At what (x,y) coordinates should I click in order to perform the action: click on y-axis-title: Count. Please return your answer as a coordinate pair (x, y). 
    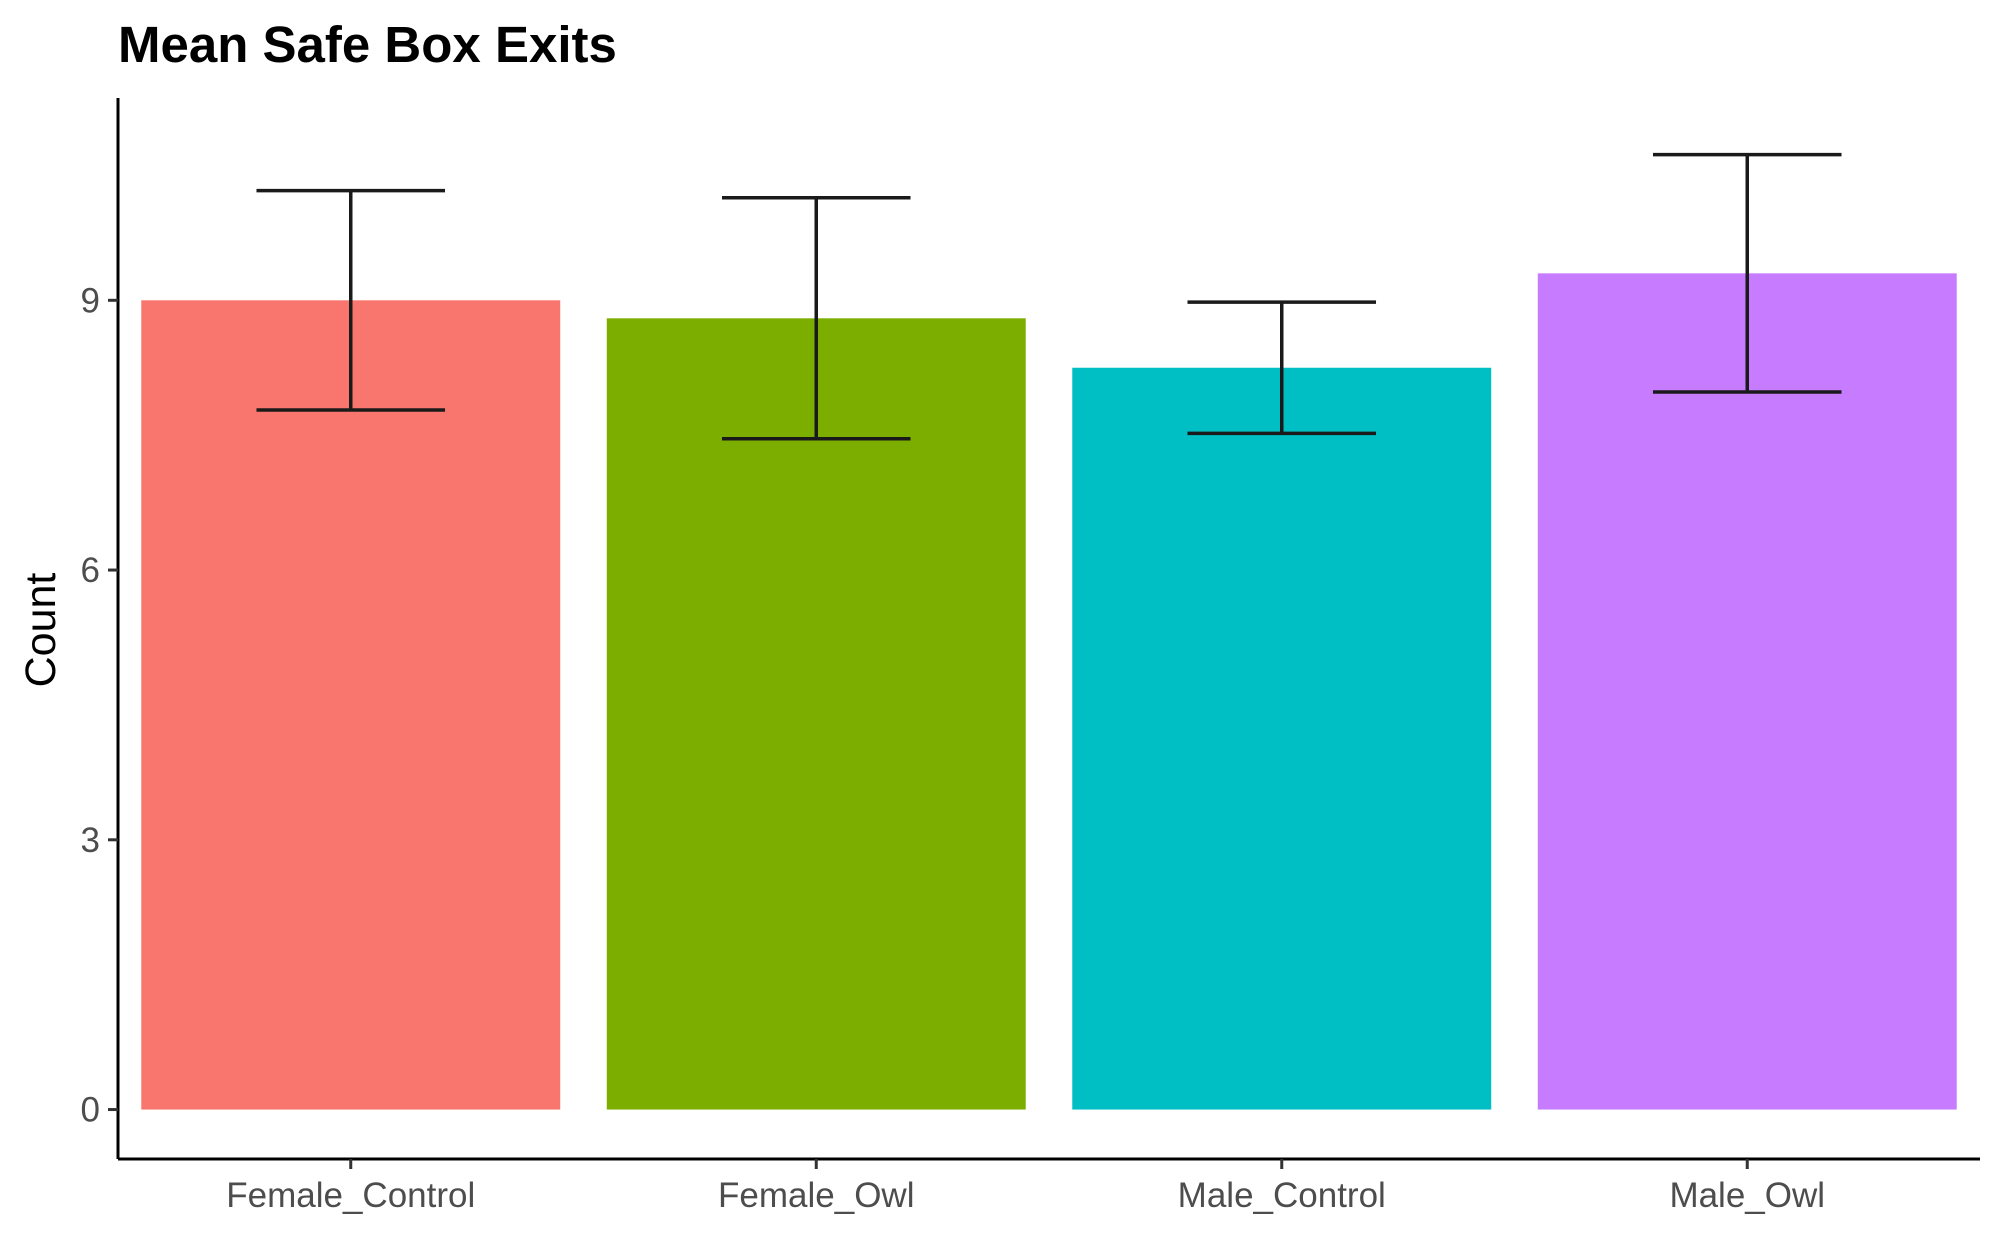
    Looking at the image, I should click on (41, 630).